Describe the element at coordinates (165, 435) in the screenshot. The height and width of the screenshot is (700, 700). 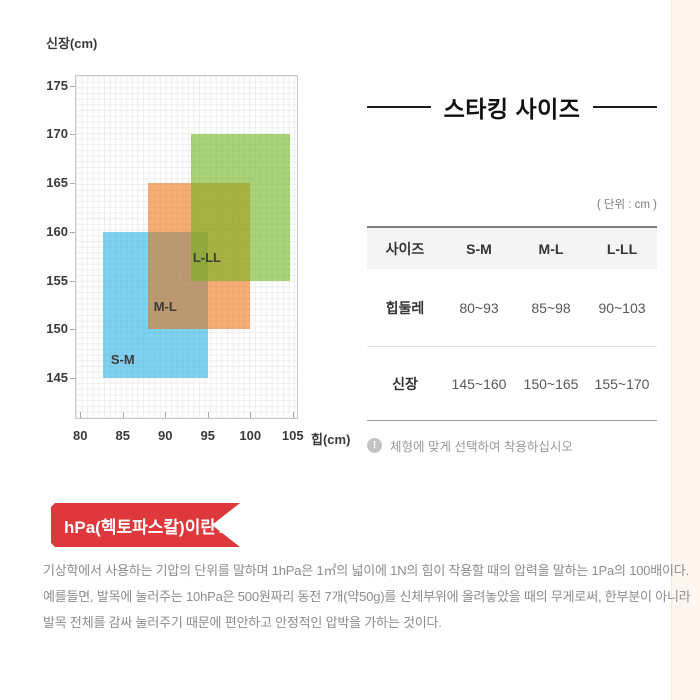
I see `x-tick-label: 90` at that location.